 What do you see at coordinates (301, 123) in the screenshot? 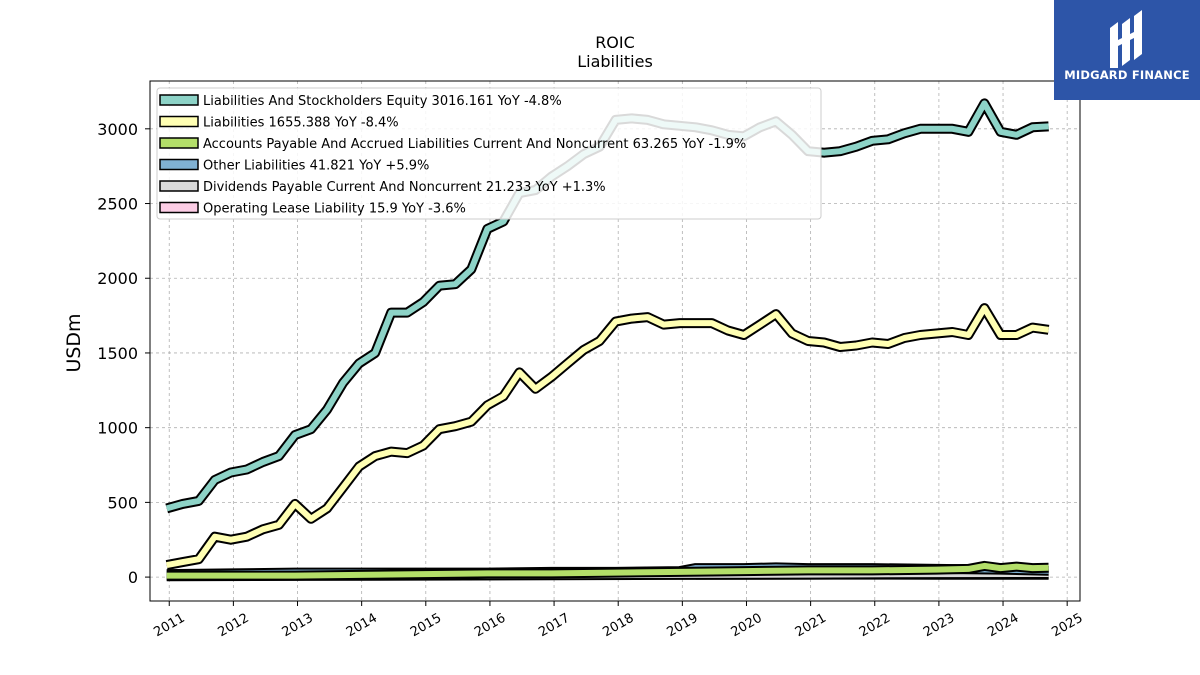
I see `legend-label: Liabilities 1655.388 YoY -8.4%` at bounding box center [301, 123].